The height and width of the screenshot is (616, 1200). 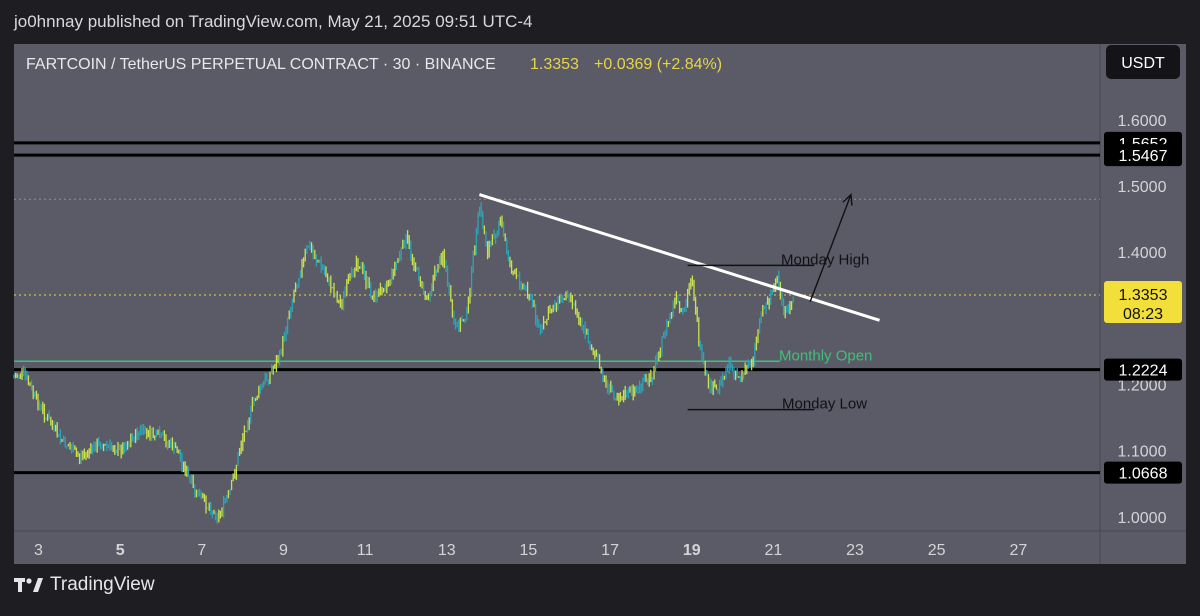 What do you see at coordinates (830, 248) in the screenshot?
I see `projection-arrow-shaft` at bounding box center [830, 248].